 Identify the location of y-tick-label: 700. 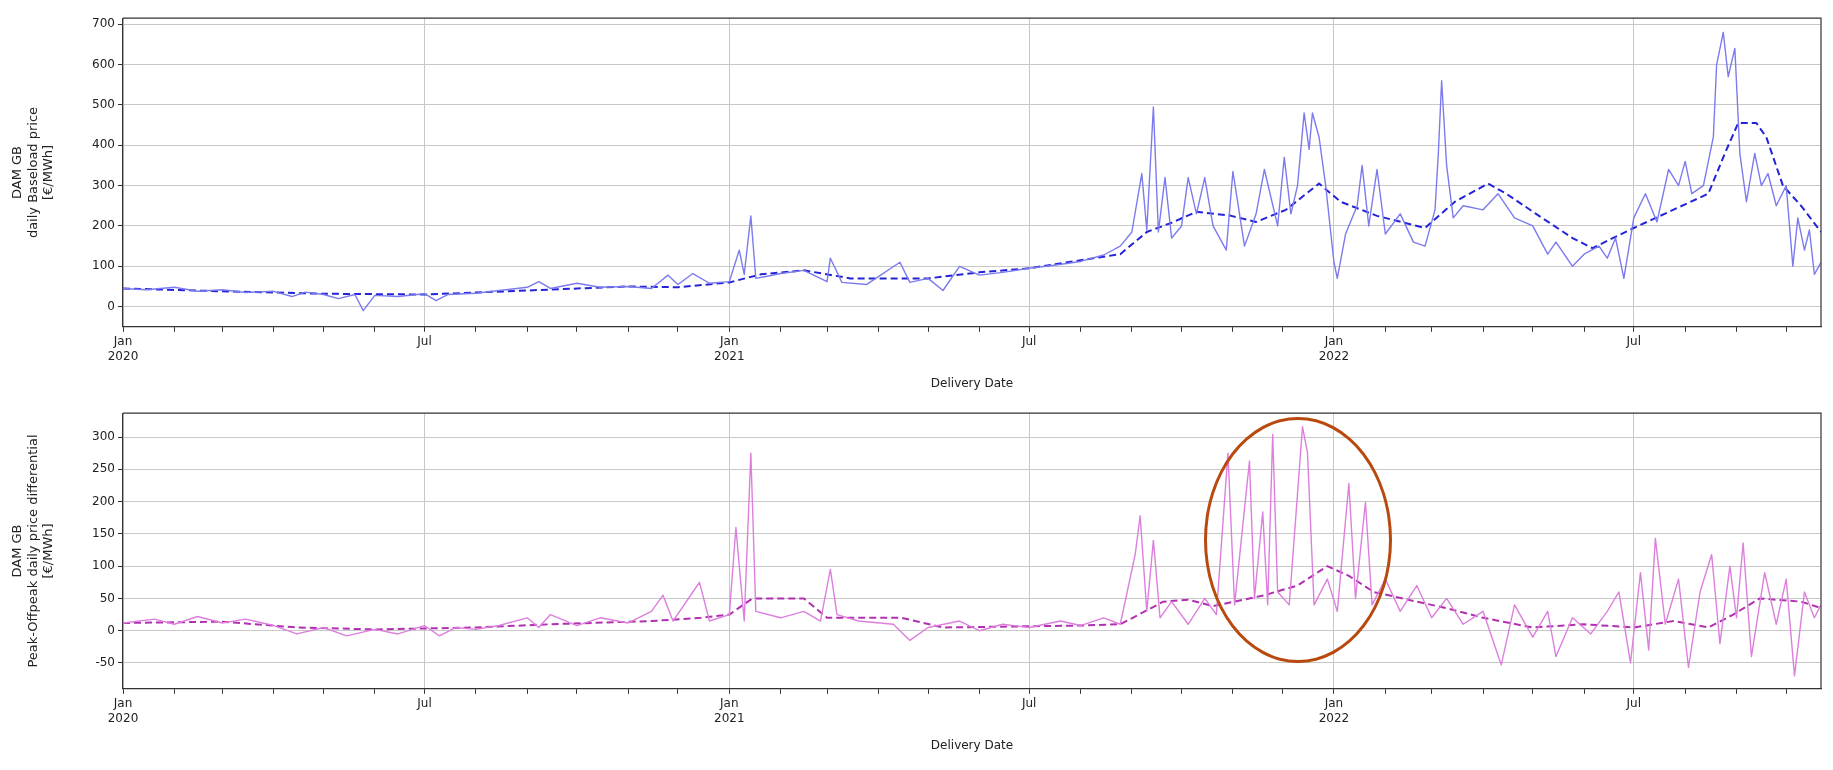
(103, 23).